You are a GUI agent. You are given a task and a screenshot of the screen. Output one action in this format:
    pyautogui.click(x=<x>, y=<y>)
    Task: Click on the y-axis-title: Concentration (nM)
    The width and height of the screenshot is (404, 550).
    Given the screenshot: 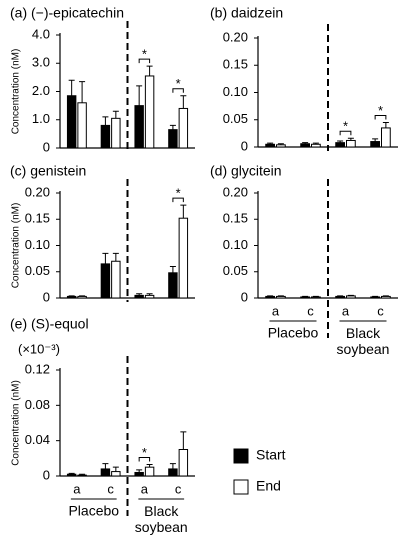 What is the action you would take?
    pyautogui.click(x=16, y=246)
    